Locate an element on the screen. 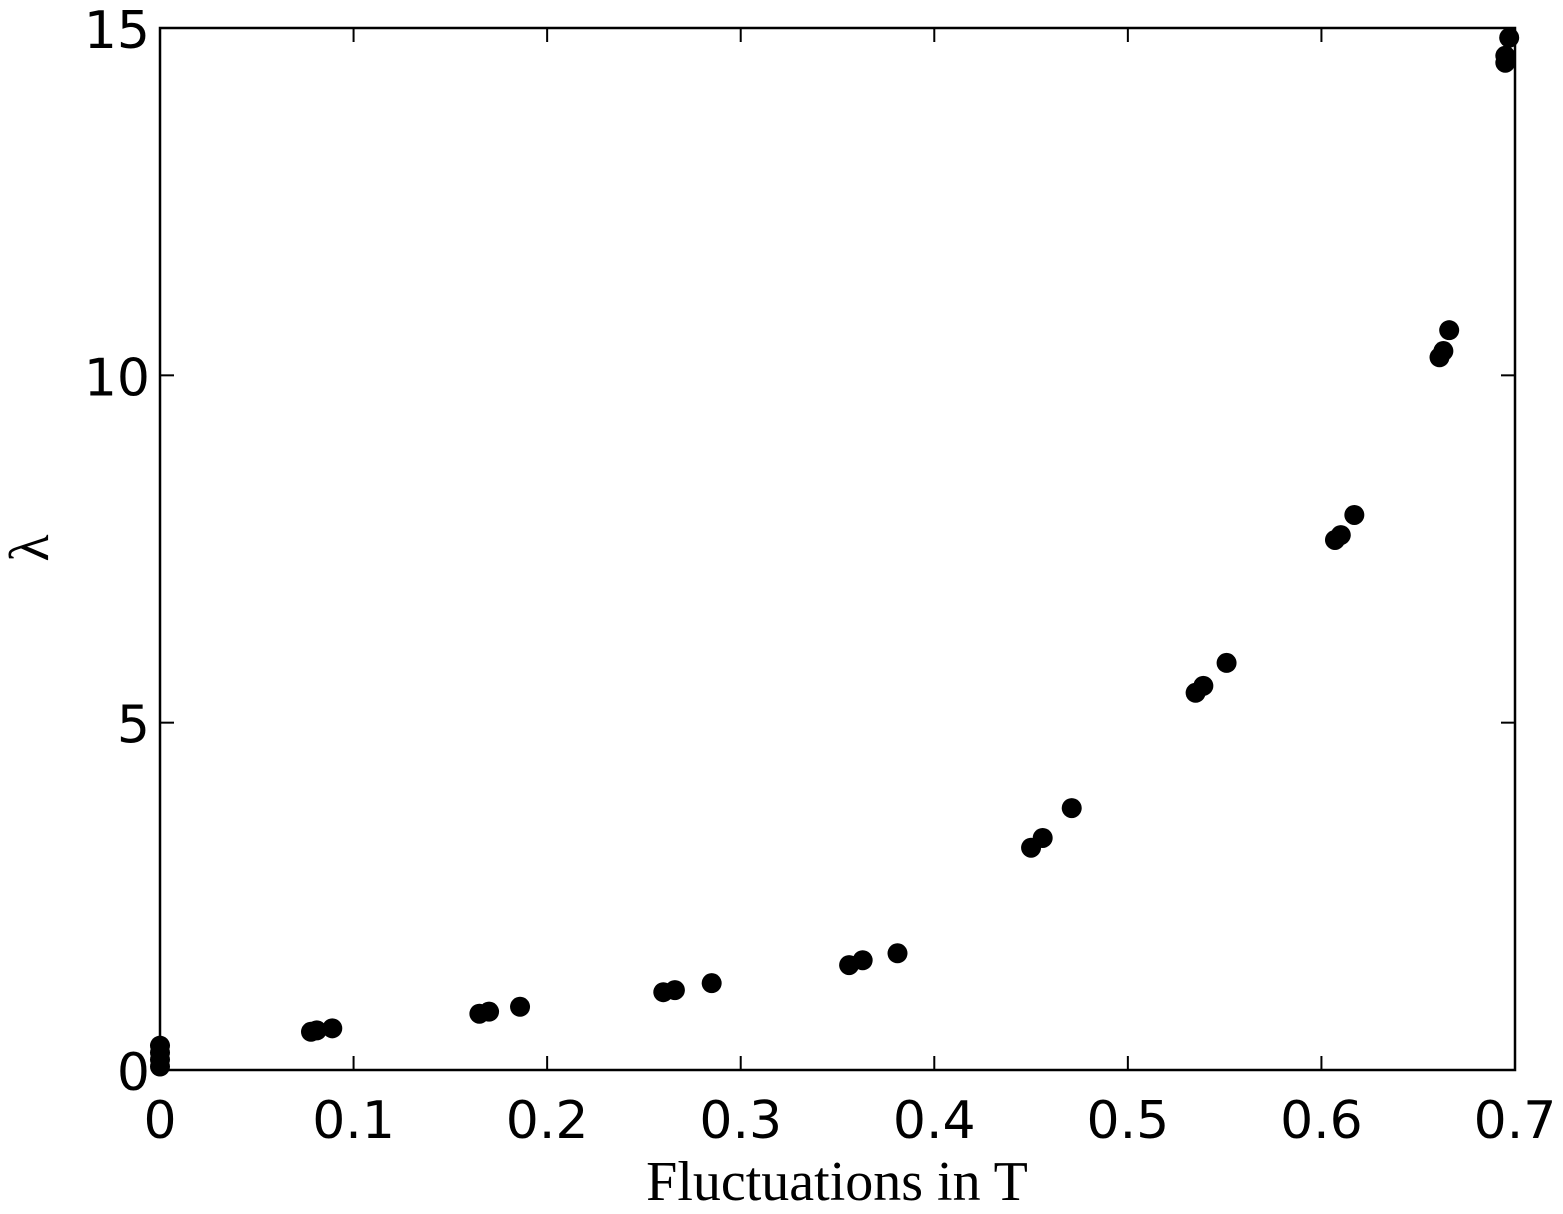 The width and height of the screenshot is (1563, 1214). y-tick-label: 10 is located at coordinates (117, 378).